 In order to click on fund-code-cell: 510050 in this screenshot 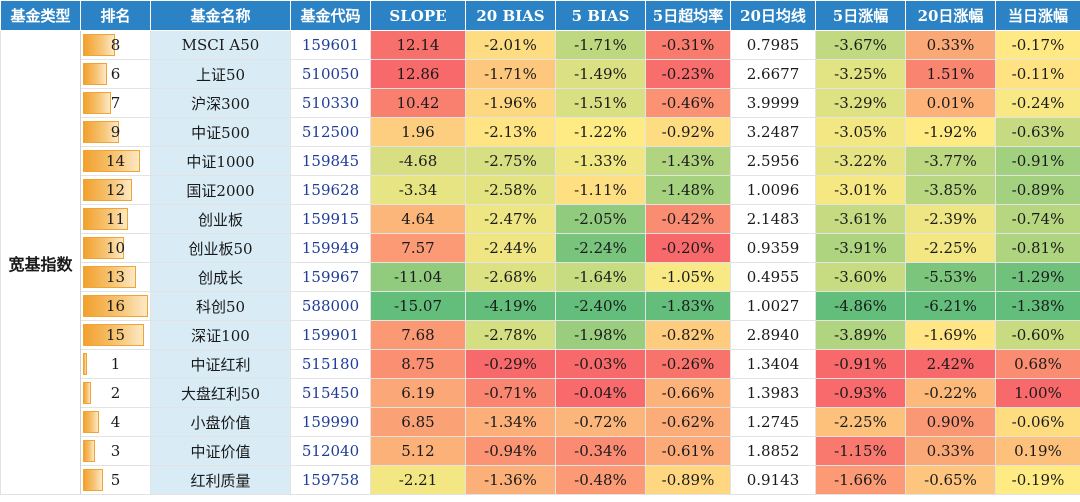, I will do `click(330, 74)`.